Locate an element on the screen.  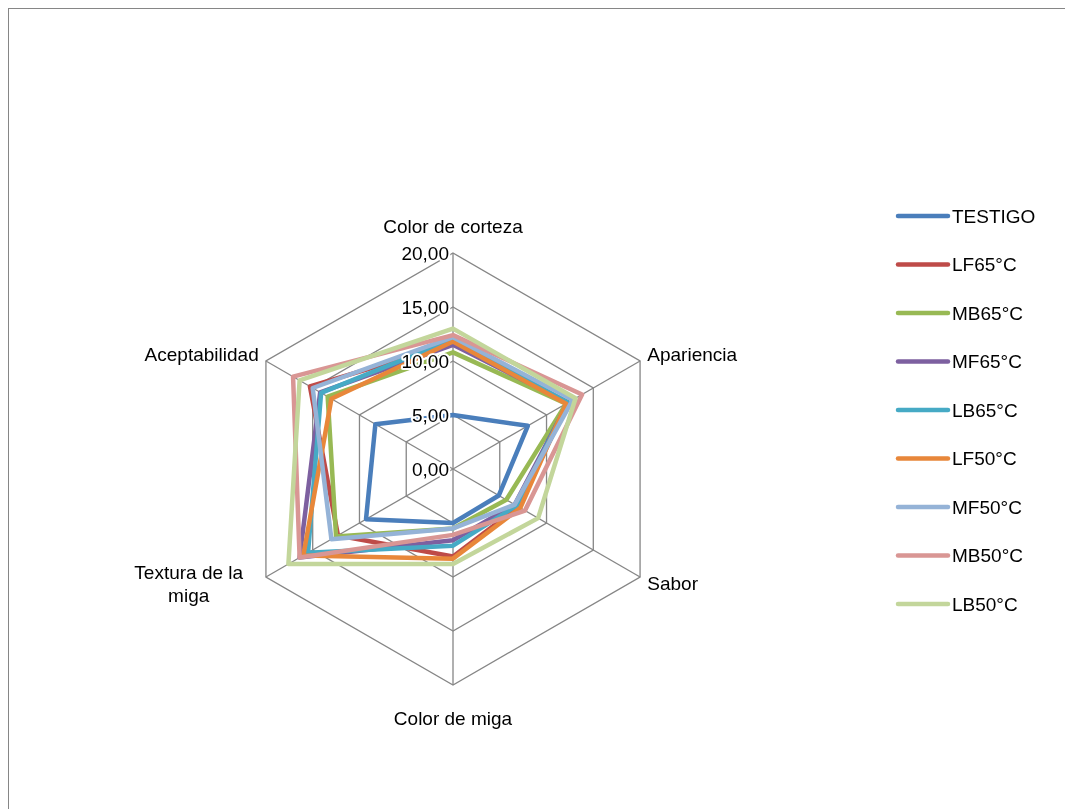
legend-label: MB65°C is located at coordinates (987, 313).